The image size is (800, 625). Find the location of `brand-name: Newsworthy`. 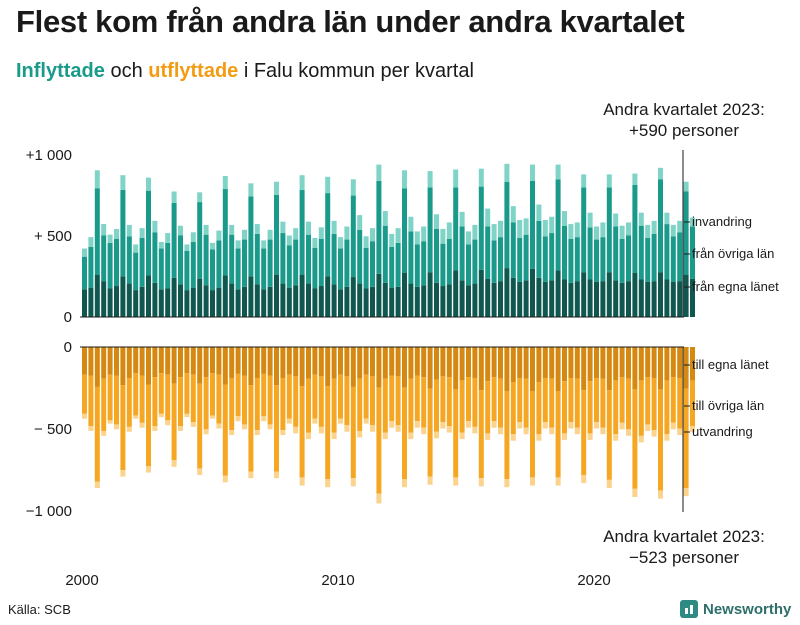

brand-name: Newsworthy is located at coordinates (747, 609).